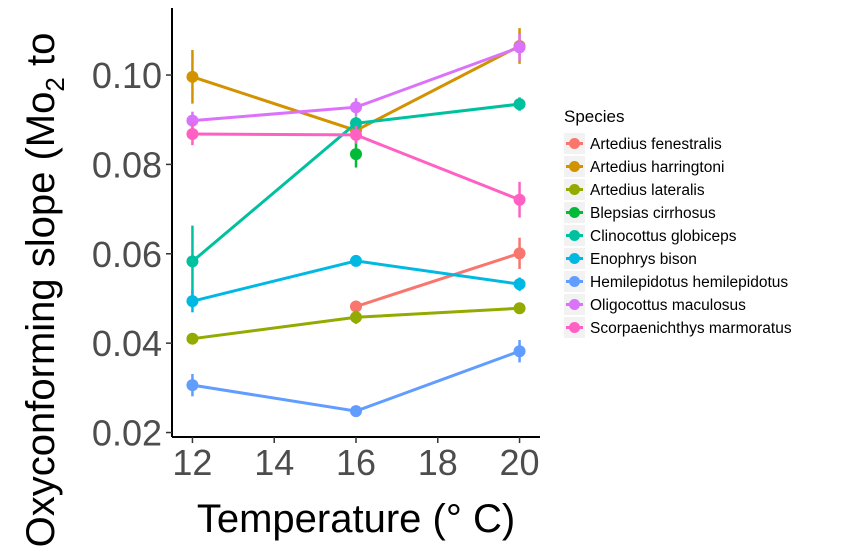 The height and width of the screenshot is (555, 850). I want to click on legend-item: Artedius lateralis, so click(634, 189).